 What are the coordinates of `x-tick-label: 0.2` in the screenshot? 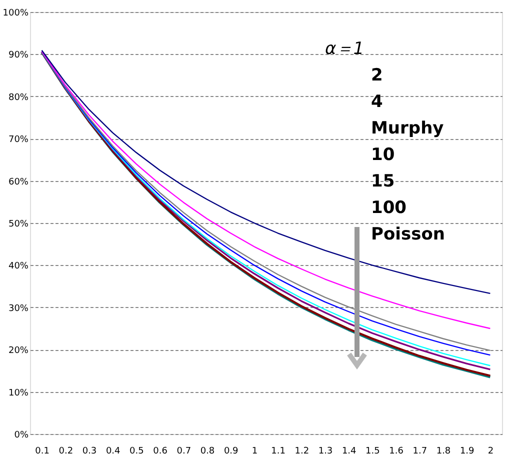 It's located at (66, 451).